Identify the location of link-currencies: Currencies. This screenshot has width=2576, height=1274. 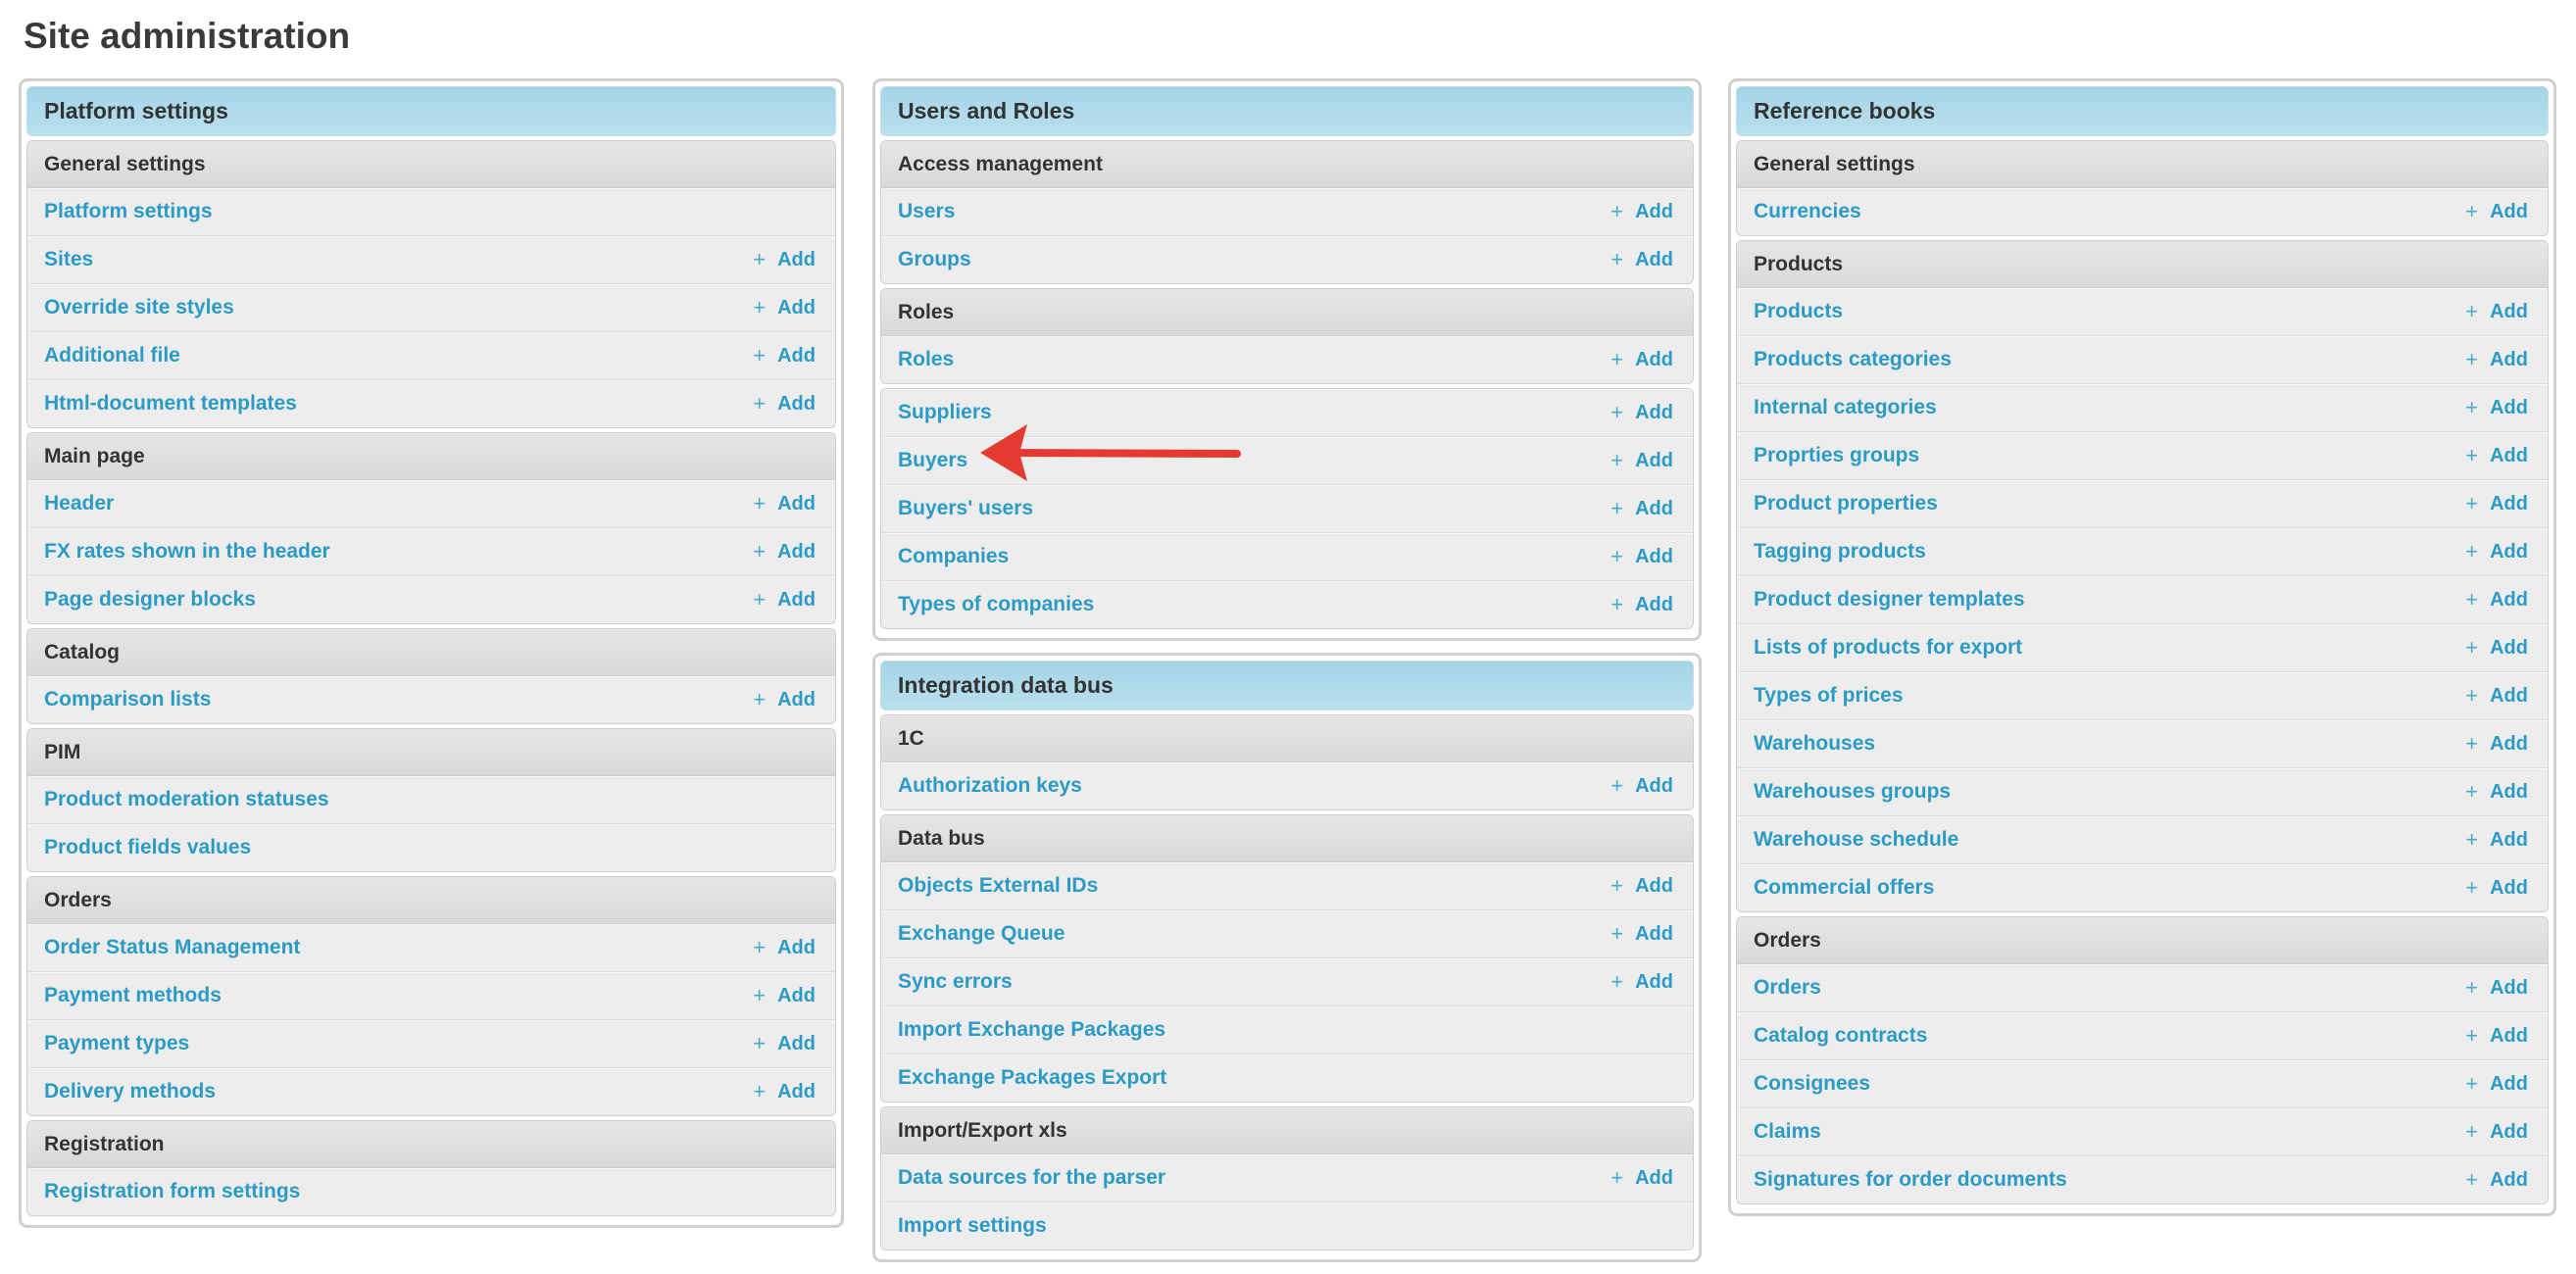
(1807, 211).